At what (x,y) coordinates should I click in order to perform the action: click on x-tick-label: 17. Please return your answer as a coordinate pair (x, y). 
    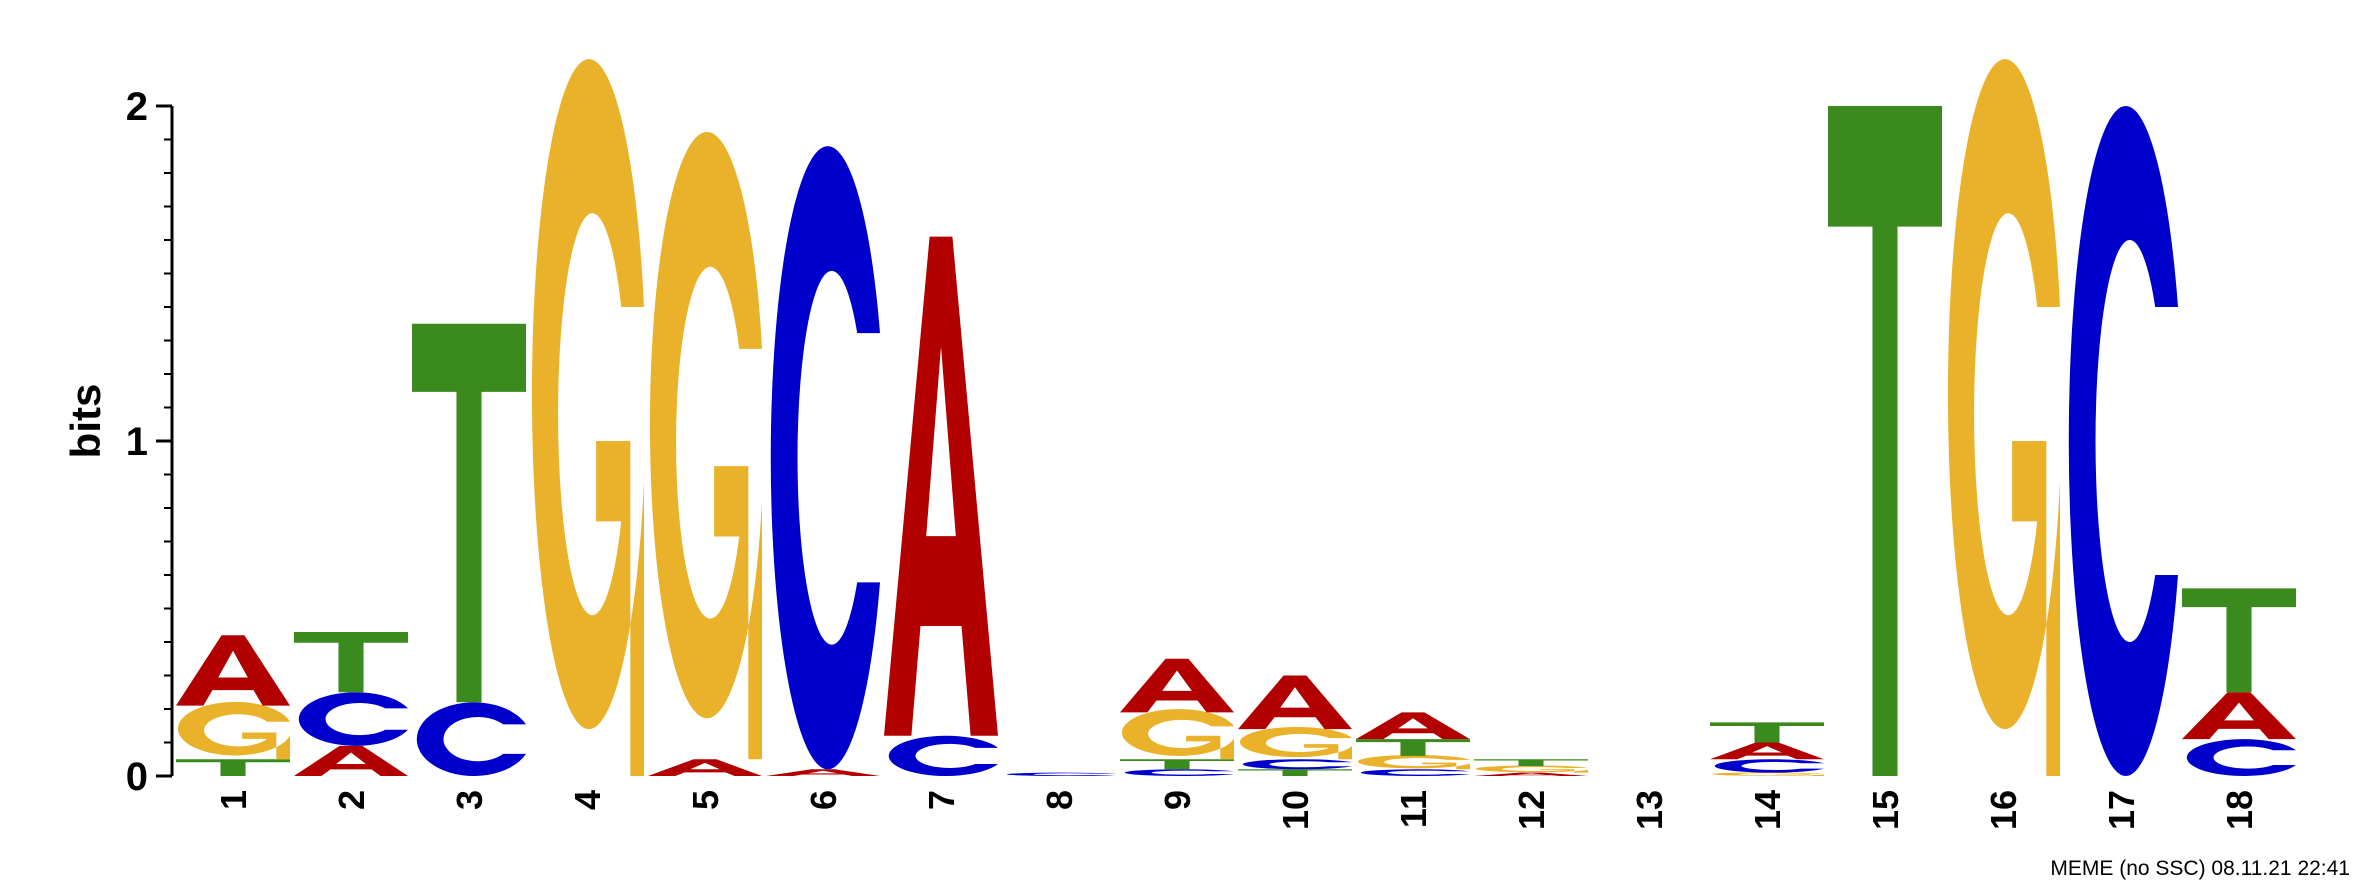
    Looking at the image, I should click on (2121, 810).